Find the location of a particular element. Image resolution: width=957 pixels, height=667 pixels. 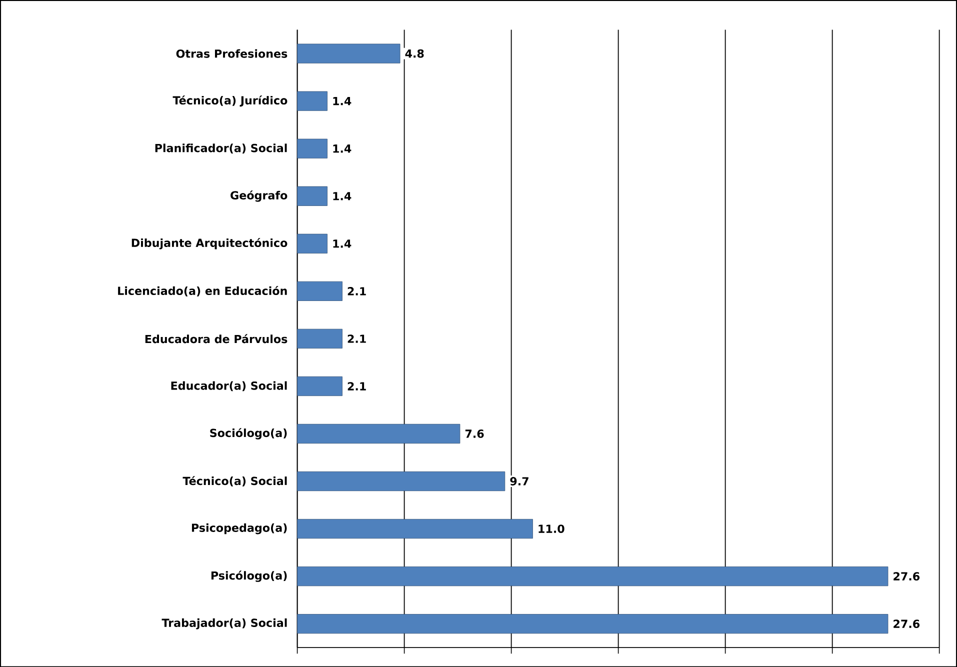

y-tick-label: Psicopedago(a) is located at coordinates (239, 528).